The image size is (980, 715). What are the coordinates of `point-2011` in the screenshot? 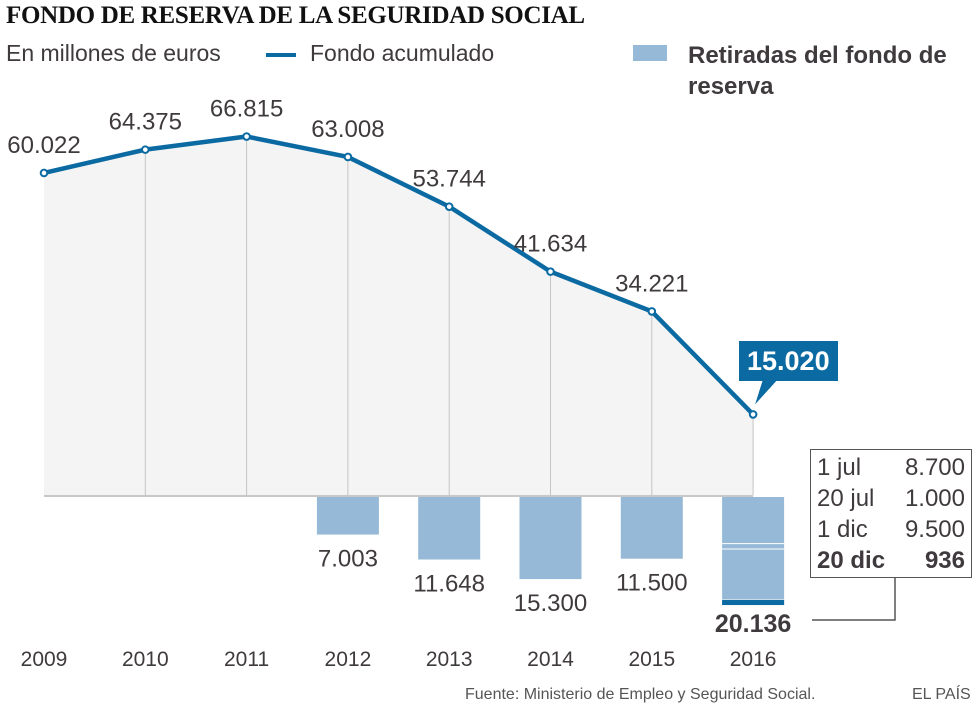 It's located at (246, 136).